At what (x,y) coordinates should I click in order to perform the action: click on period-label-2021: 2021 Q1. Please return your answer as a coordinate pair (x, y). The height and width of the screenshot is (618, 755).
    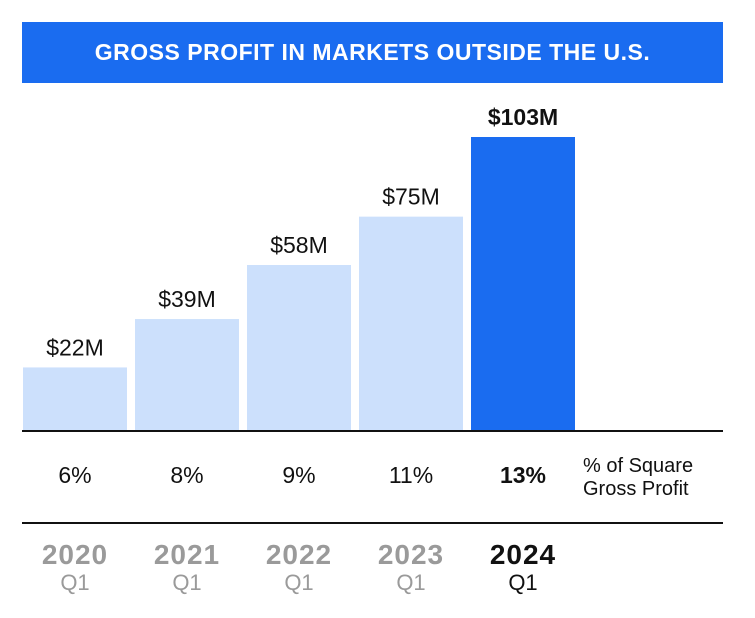
    Looking at the image, I should click on (187, 568).